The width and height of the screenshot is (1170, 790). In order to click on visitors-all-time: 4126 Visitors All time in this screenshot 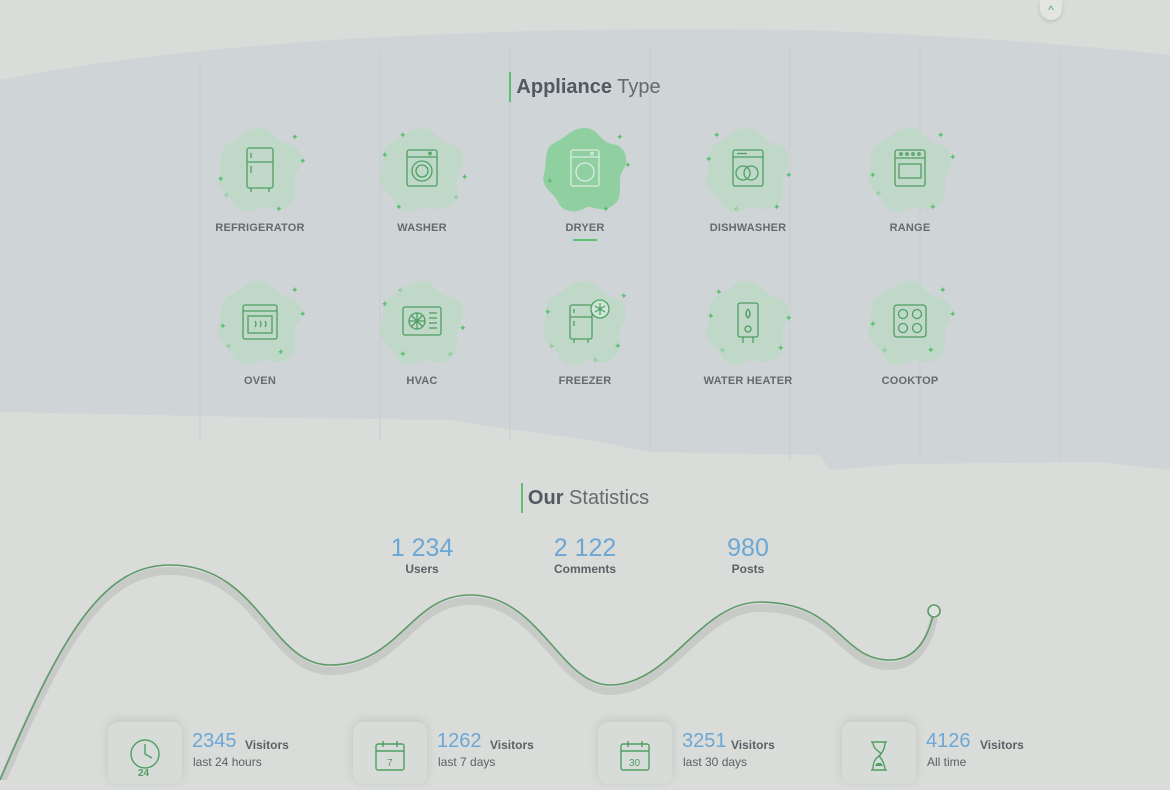, I will do `click(957, 755)`.